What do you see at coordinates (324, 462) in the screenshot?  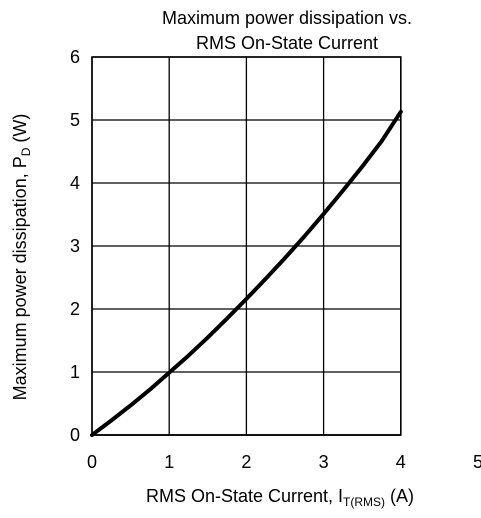 I see `x-tick-label-3: 3` at bounding box center [324, 462].